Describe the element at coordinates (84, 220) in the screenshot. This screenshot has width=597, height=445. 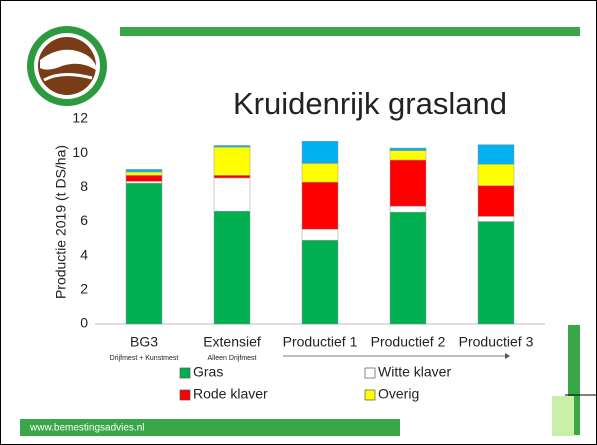
I see `y-tick-label: 6` at that location.